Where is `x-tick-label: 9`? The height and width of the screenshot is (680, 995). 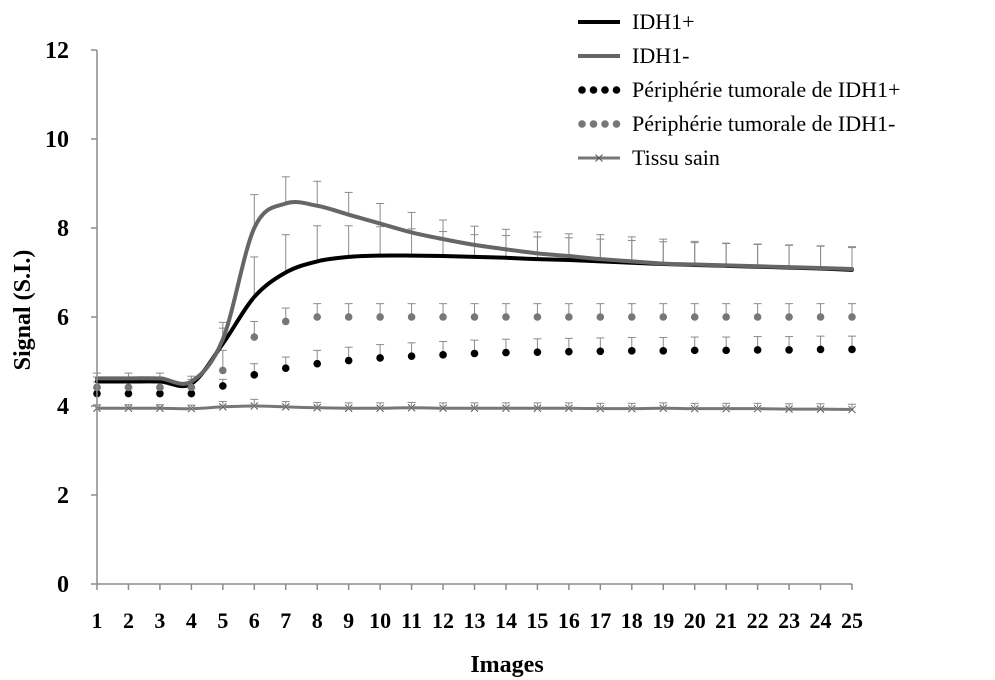
x-tick-label: 9 is located at coordinates (348, 620).